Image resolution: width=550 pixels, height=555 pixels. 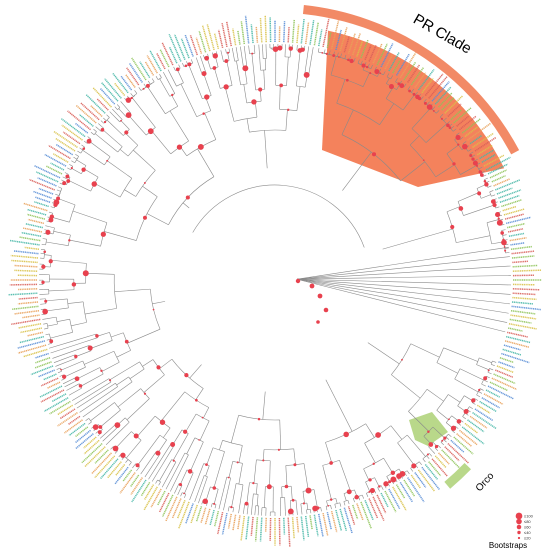 I want to click on bootstrap-legend: ≤100≤80≤60≤40≤20 Bootstraps, so click(x=511, y=531).